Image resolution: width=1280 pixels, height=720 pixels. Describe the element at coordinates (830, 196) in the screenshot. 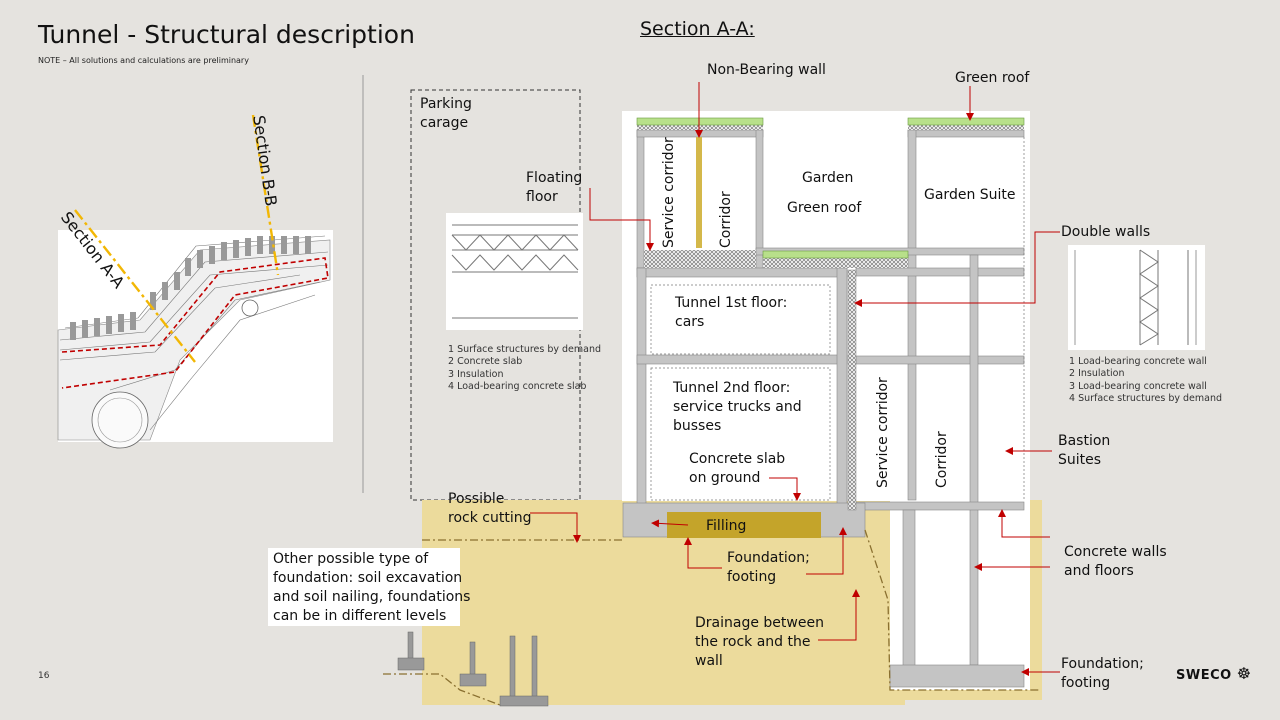

I see `insulation` at that location.